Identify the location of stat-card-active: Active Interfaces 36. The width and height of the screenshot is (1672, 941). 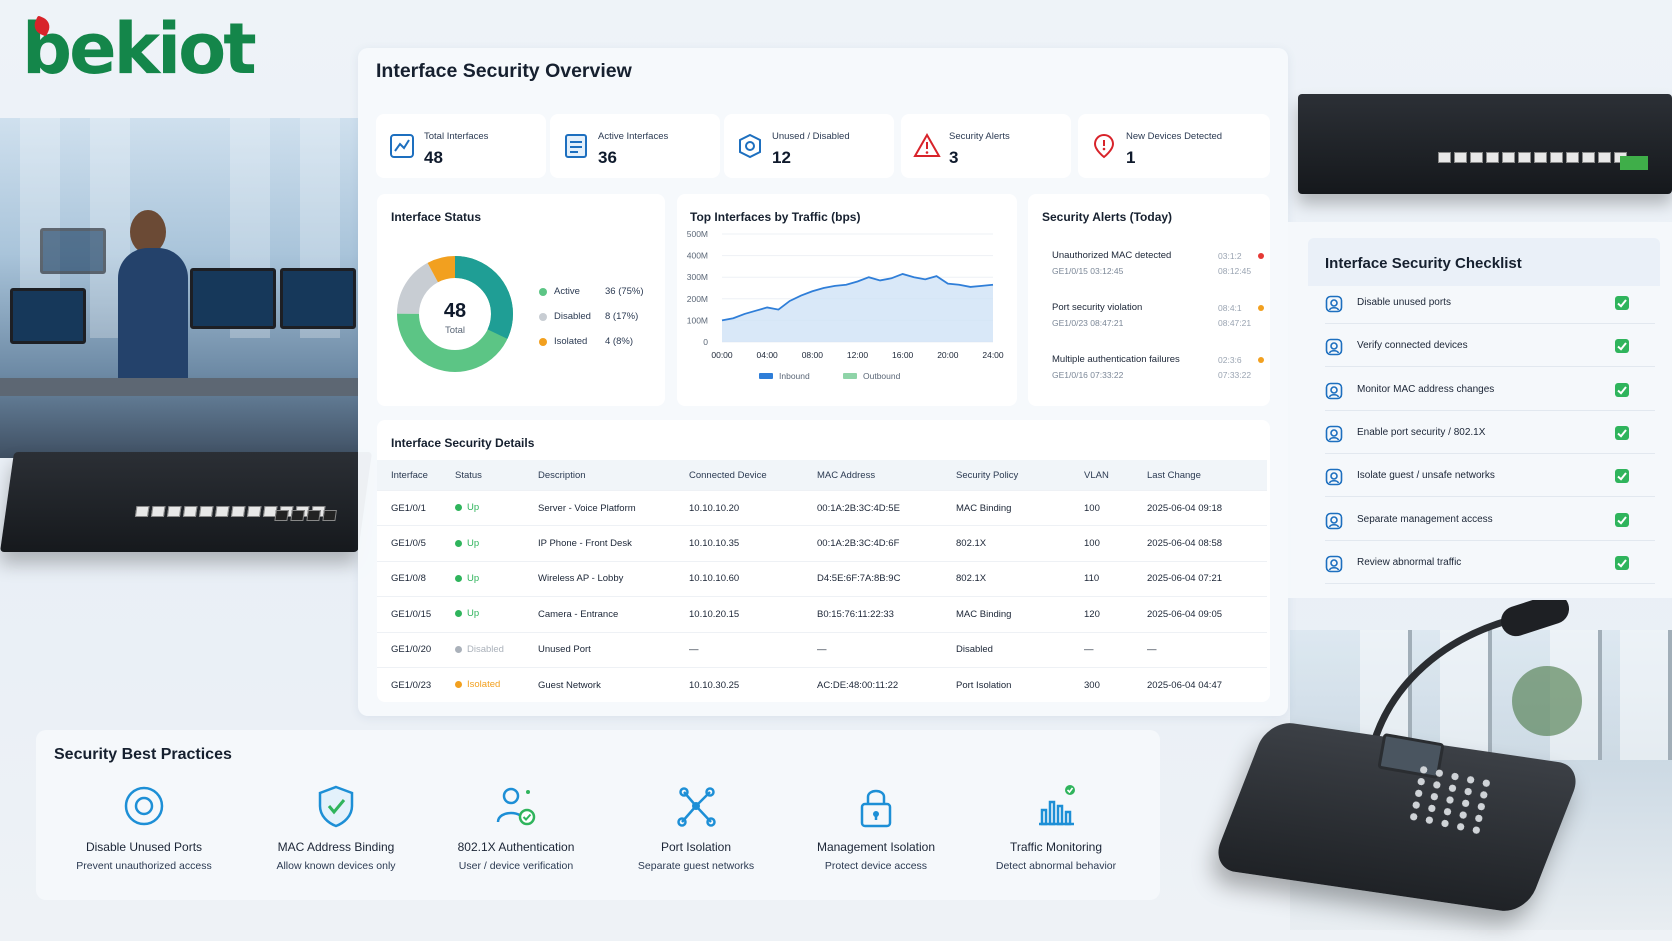
(635, 146).